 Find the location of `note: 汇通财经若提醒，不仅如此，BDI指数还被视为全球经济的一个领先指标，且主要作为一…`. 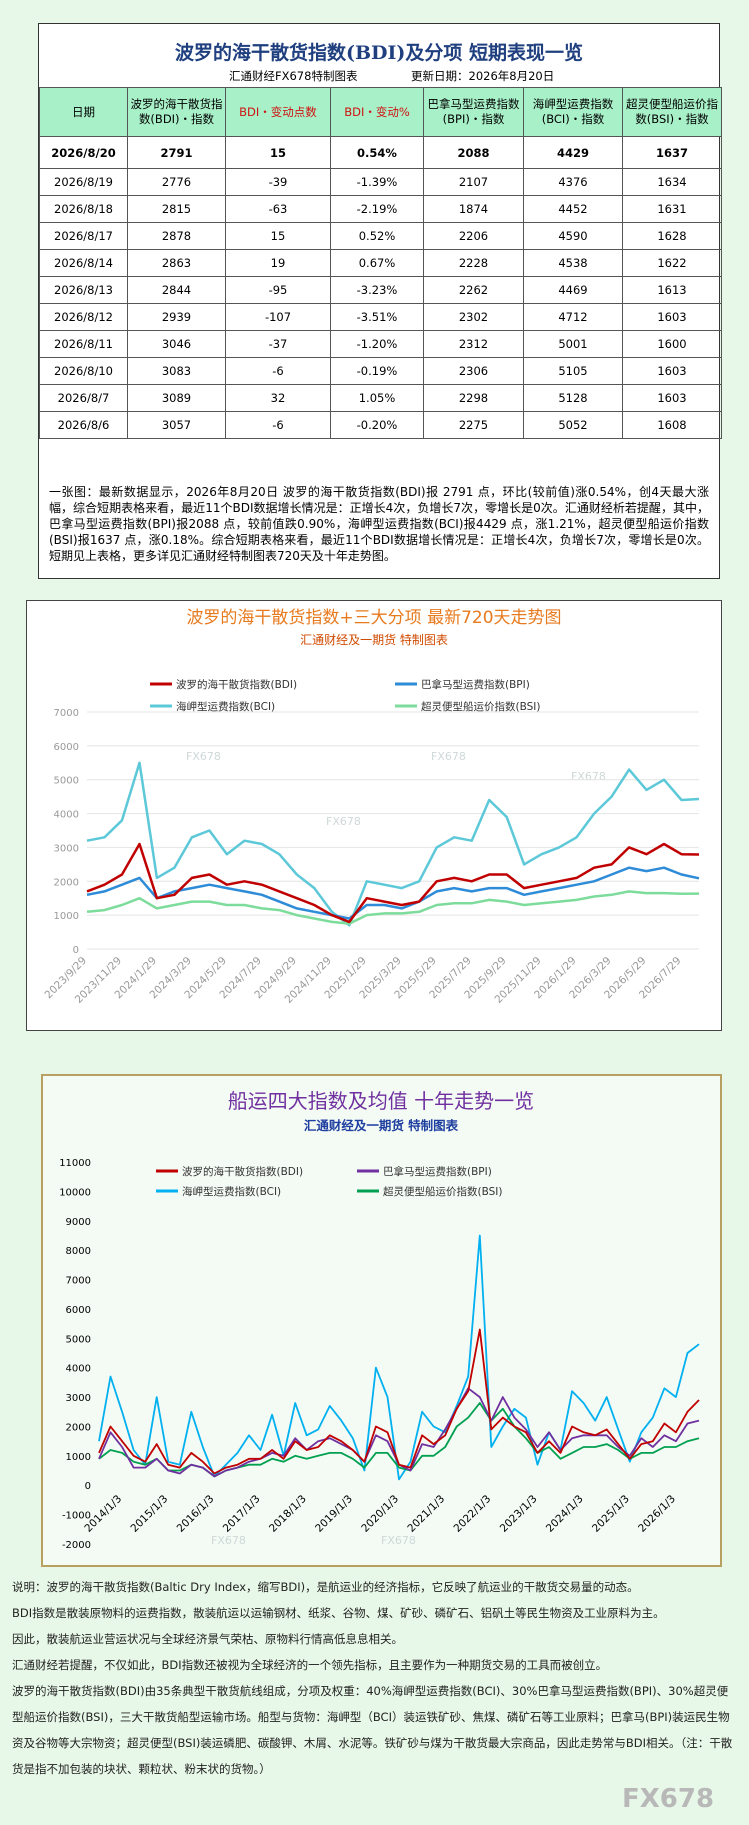

note: 汇通财经若提醒，不仅如此，BDI指数还被视为全球经济的一个领先指标，且主要作为一… is located at coordinates (310, 1665).